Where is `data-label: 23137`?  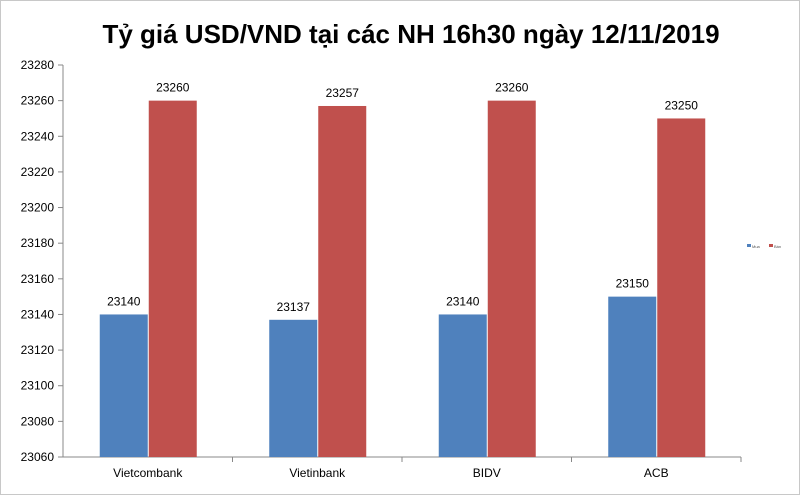 data-label: 23137 is located at coordinates (294, 307).